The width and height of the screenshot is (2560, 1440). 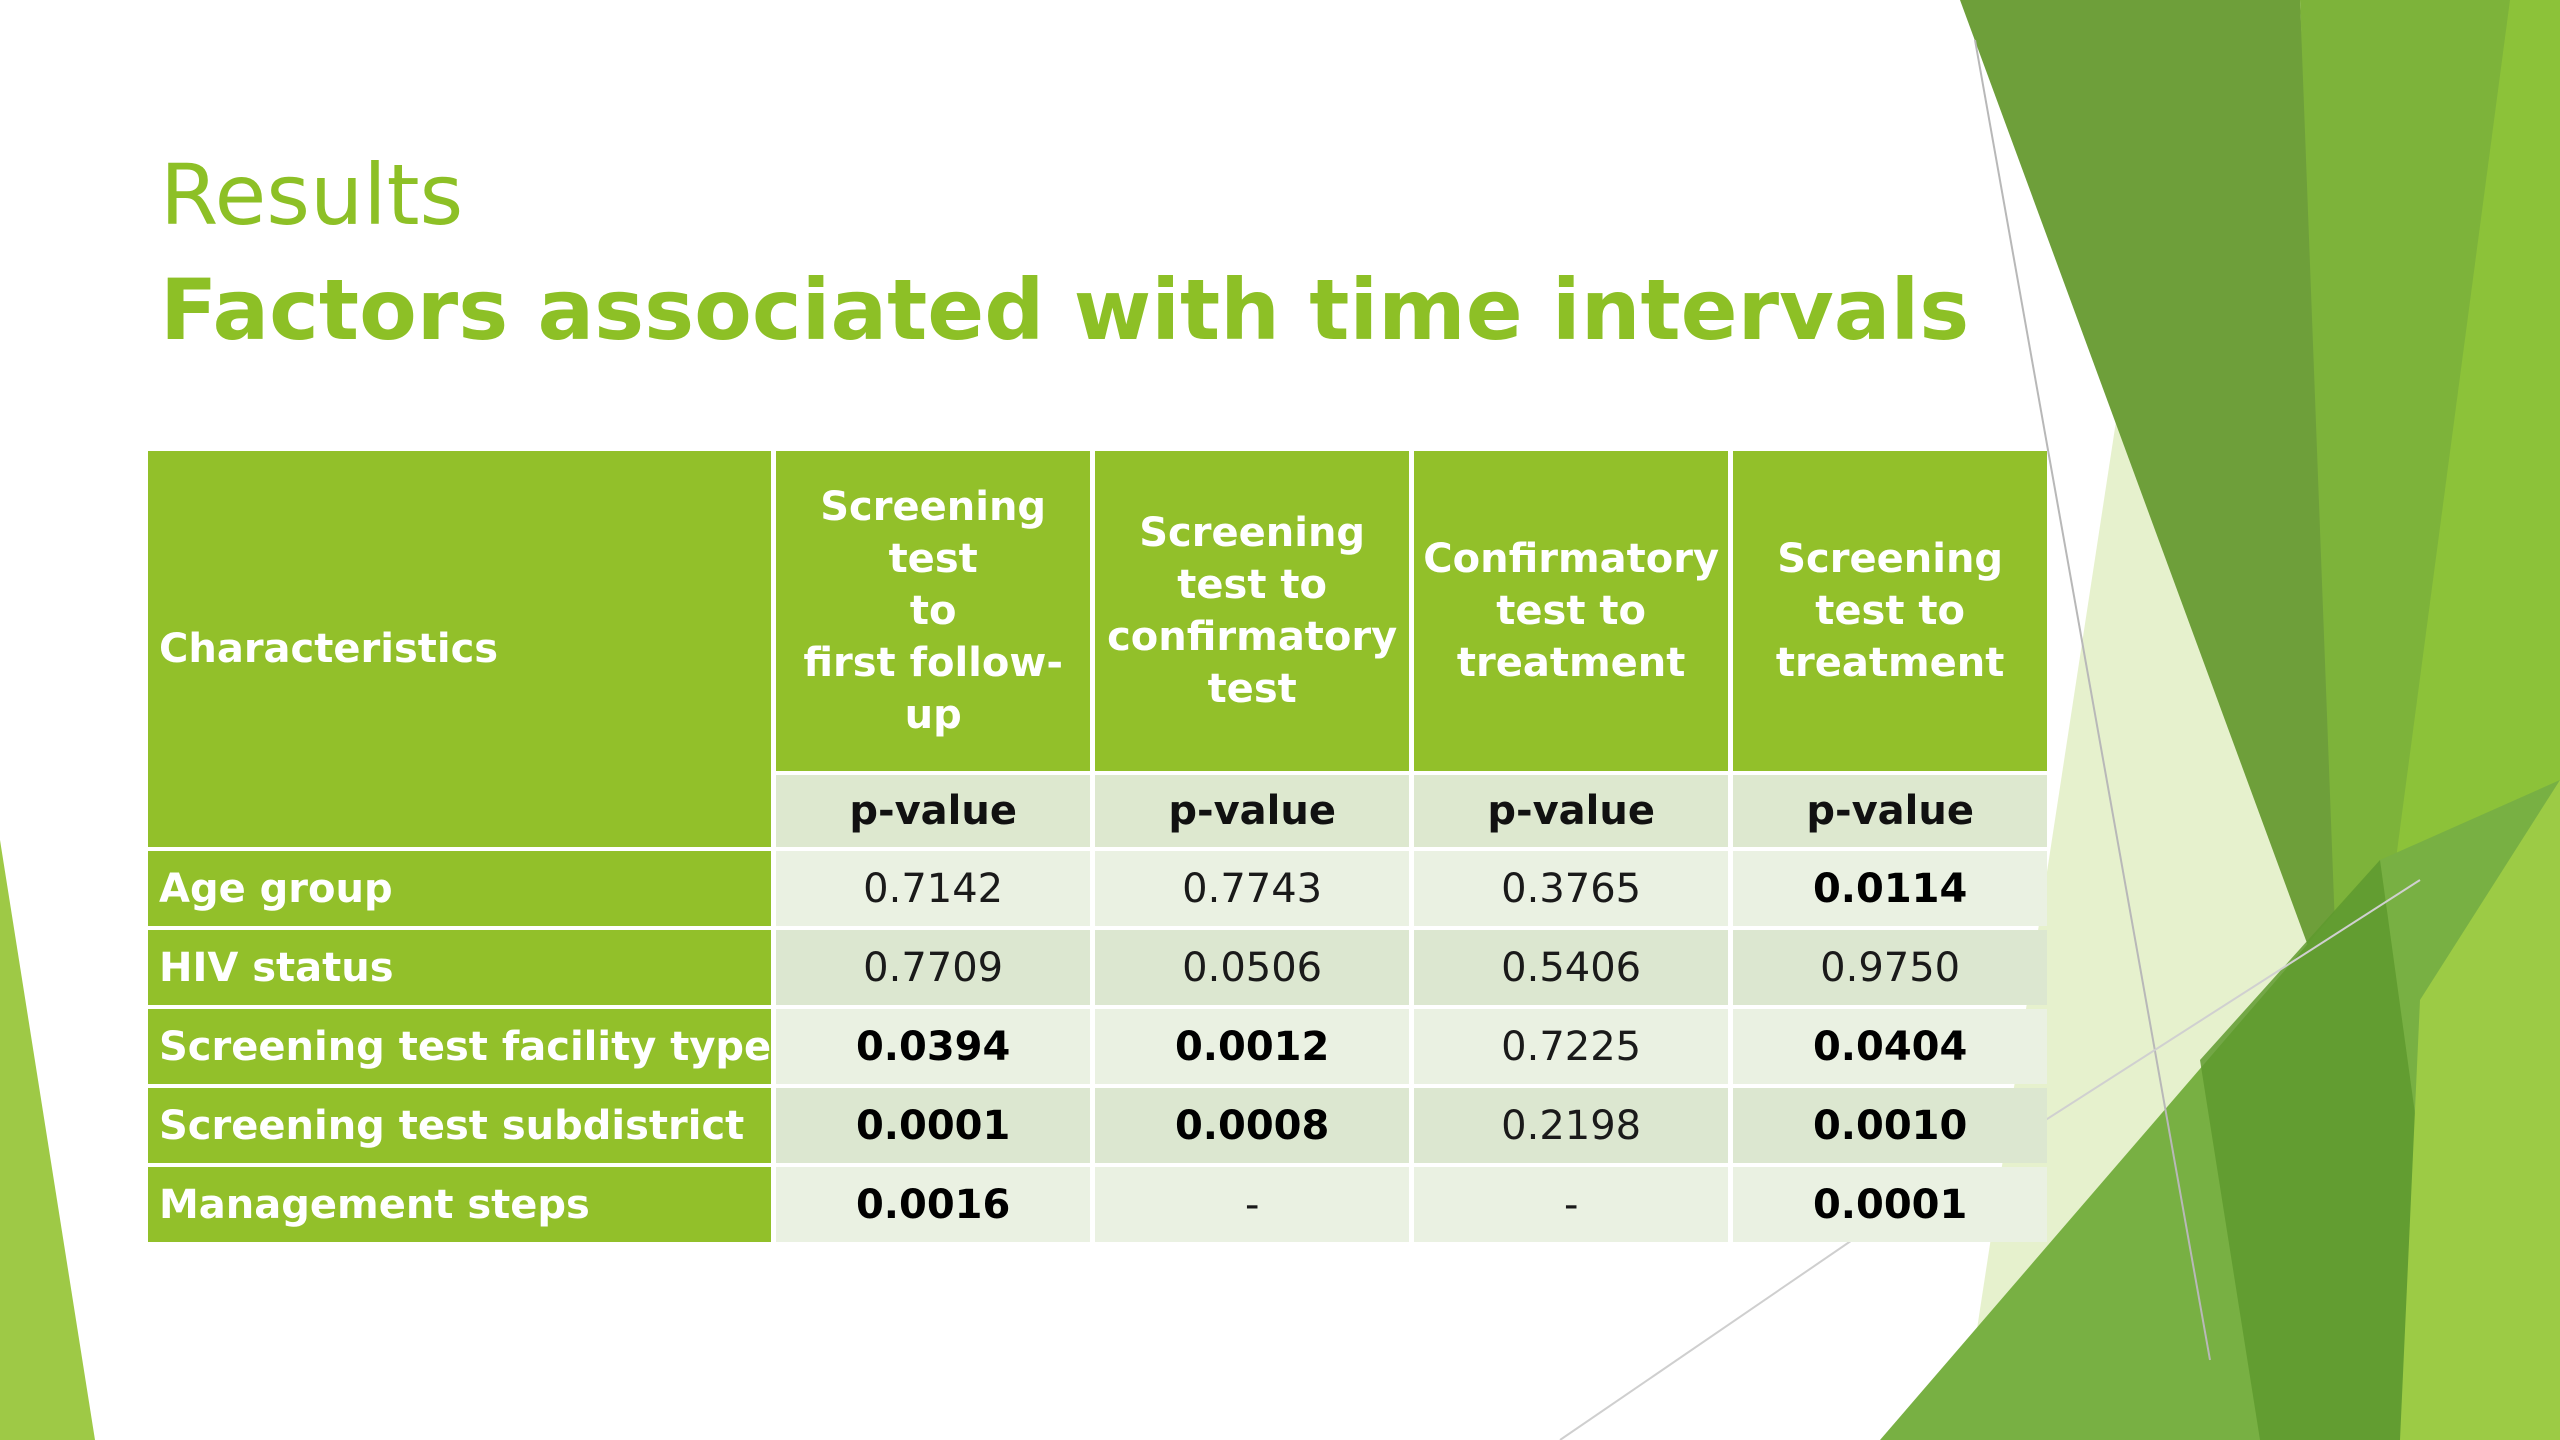 What do you see at coordinates (1890, 1125) in the screenshot?
I see `table-cell: 0.0010` at bounding box center [1890, 1125].